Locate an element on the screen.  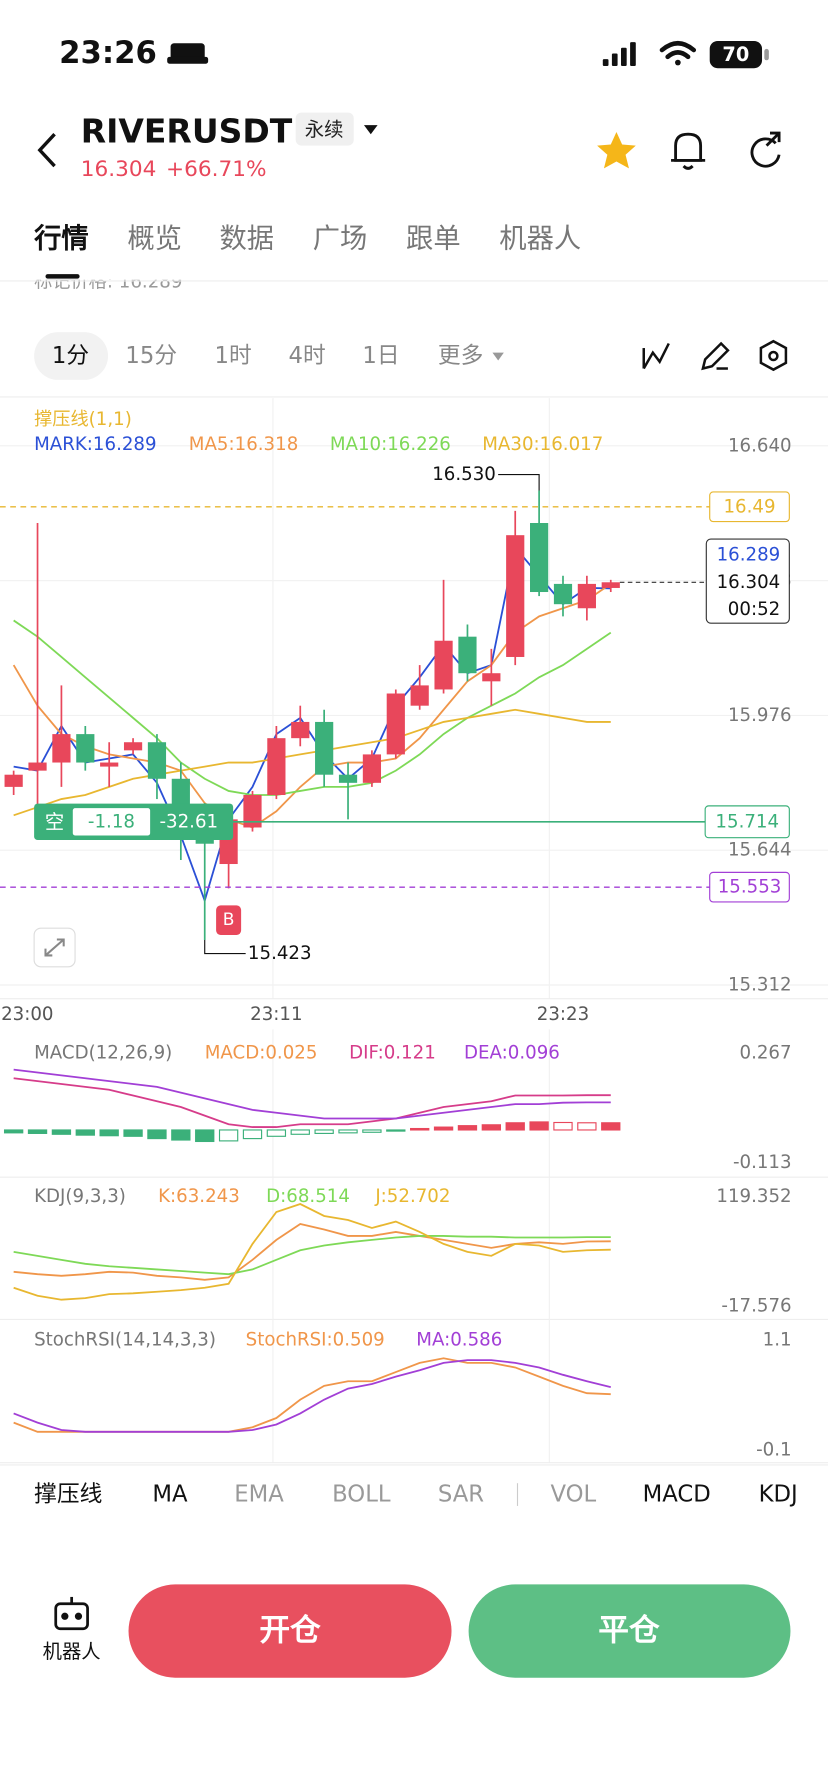
more-dropdown is located at coordinates (498, 356).